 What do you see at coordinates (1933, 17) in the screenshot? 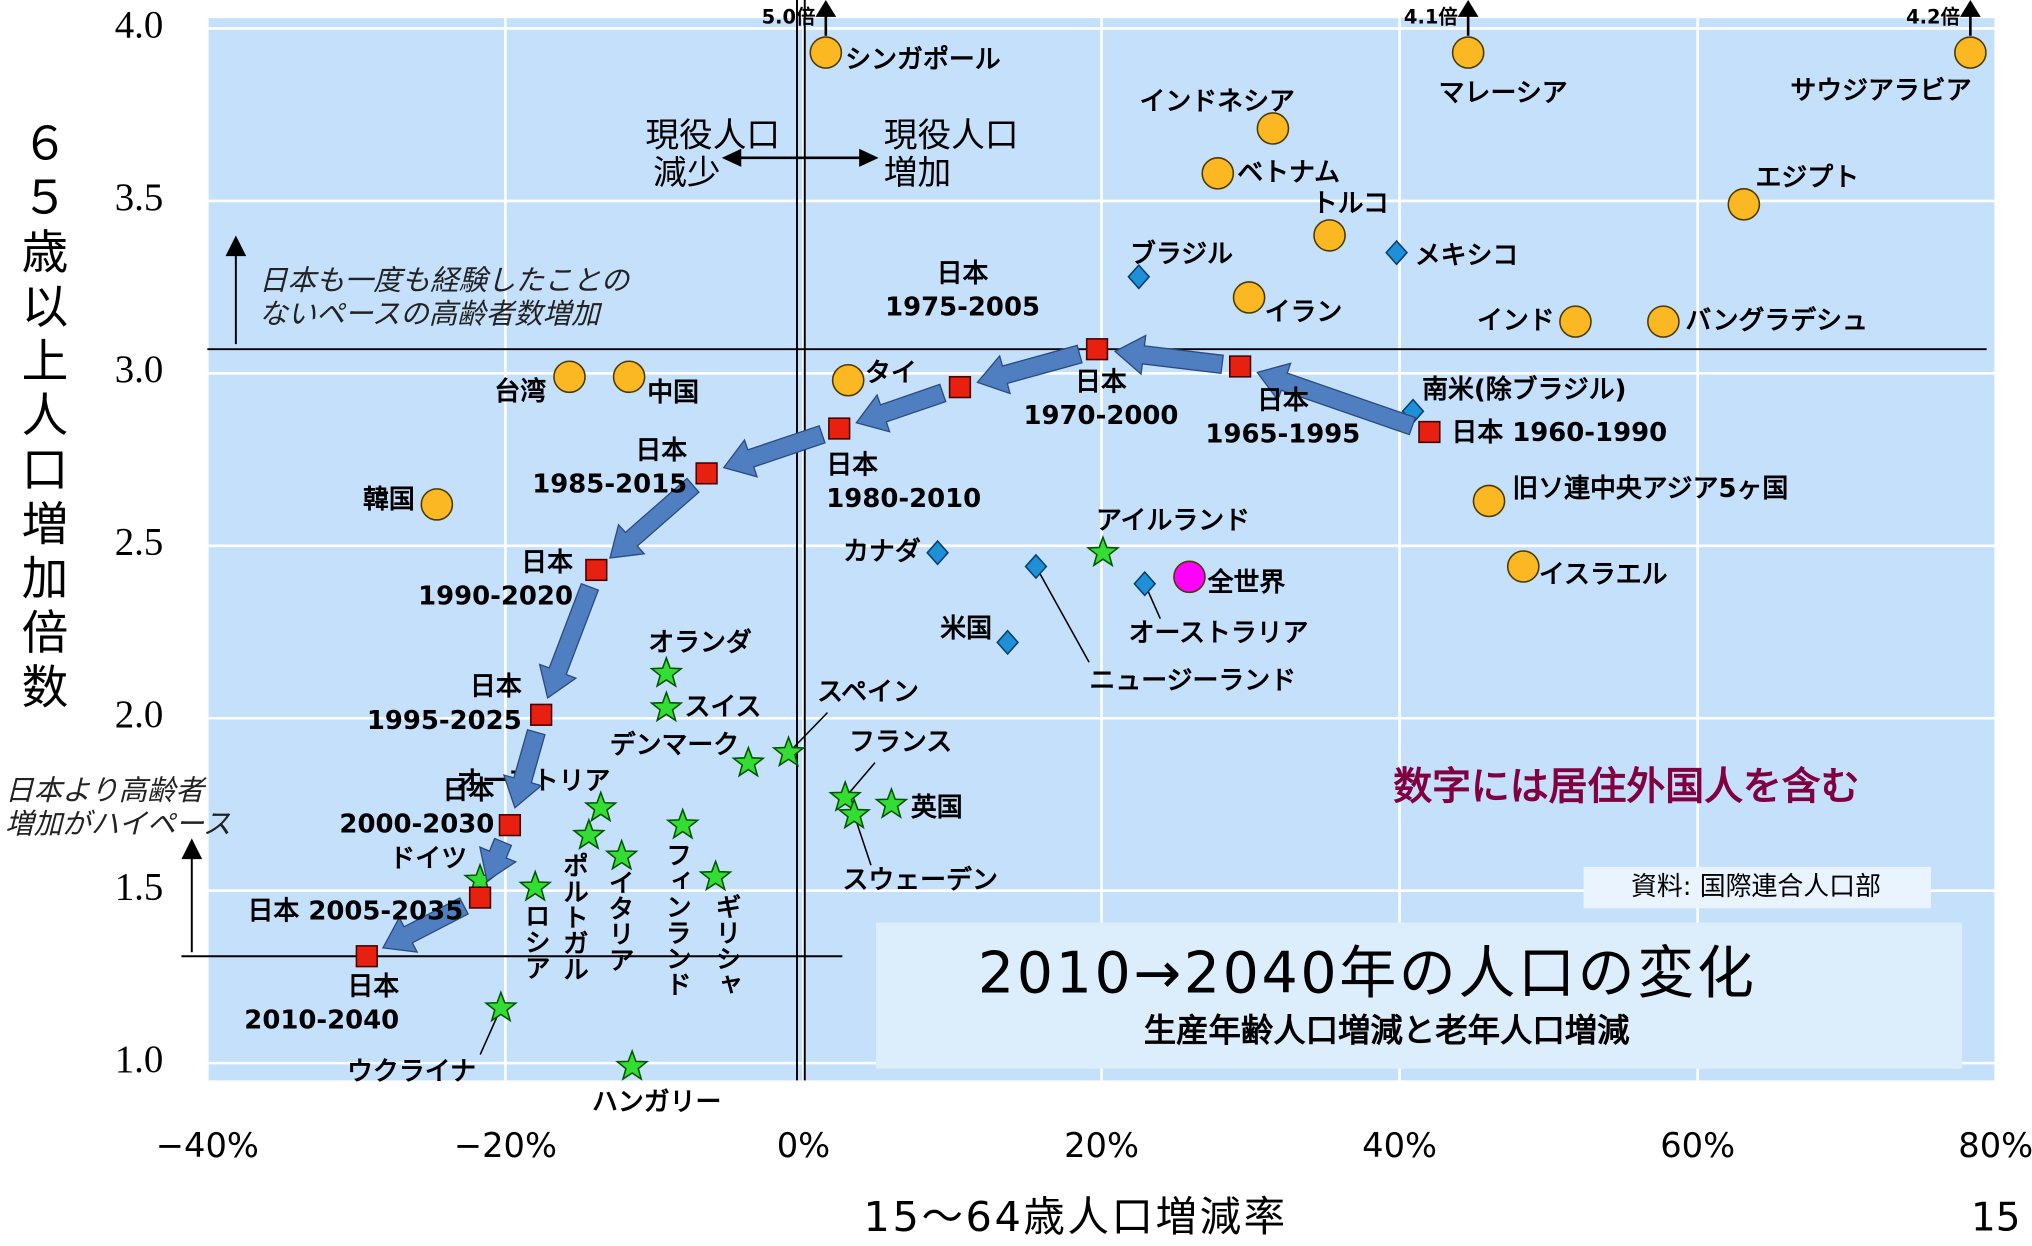
I see `off-scale-label: 4.2倍` at bounding box center [1933, 17].